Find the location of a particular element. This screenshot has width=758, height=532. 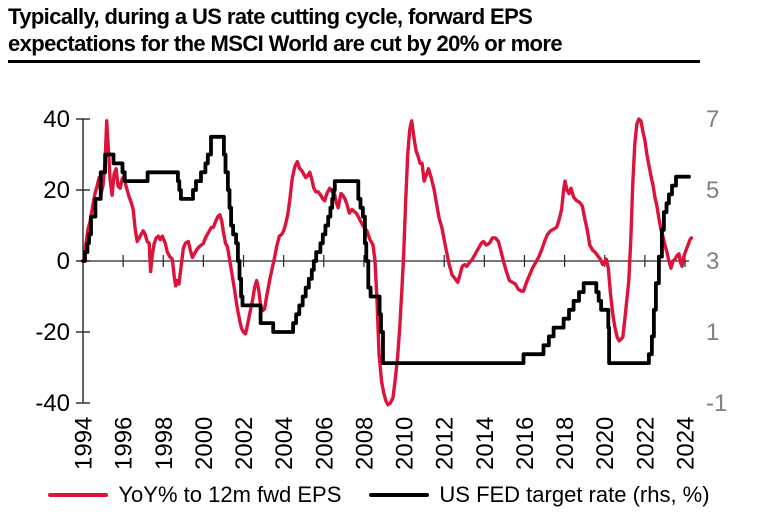

x-axis-year-label: 2006 is located at coordinates (324, 443).